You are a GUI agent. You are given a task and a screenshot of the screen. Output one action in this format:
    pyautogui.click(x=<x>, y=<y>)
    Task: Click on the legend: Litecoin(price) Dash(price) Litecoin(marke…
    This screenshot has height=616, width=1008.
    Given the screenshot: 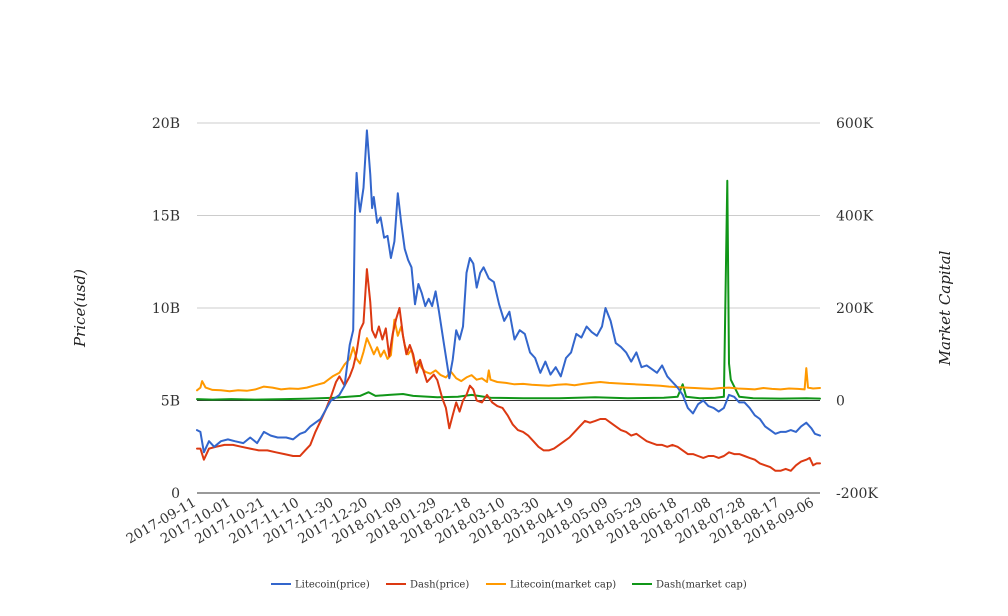 What is the action you would take?
    pyautogui.click(x=509, y=585)
    